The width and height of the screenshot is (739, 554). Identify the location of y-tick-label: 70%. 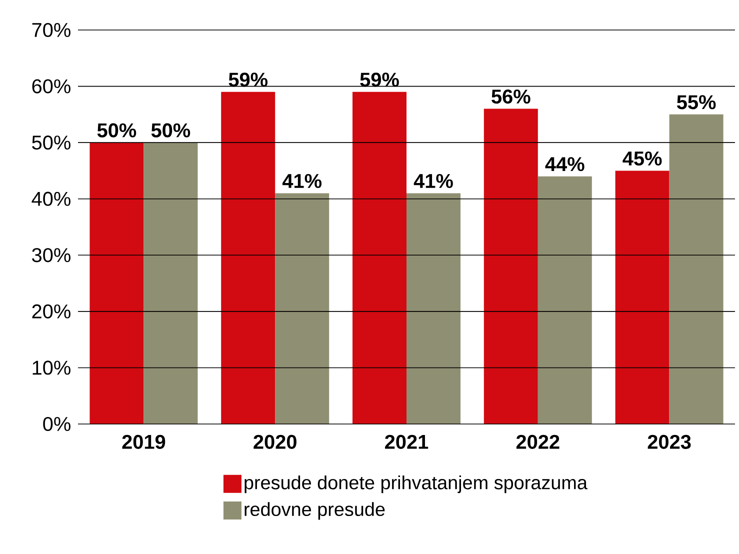
(51, 30).